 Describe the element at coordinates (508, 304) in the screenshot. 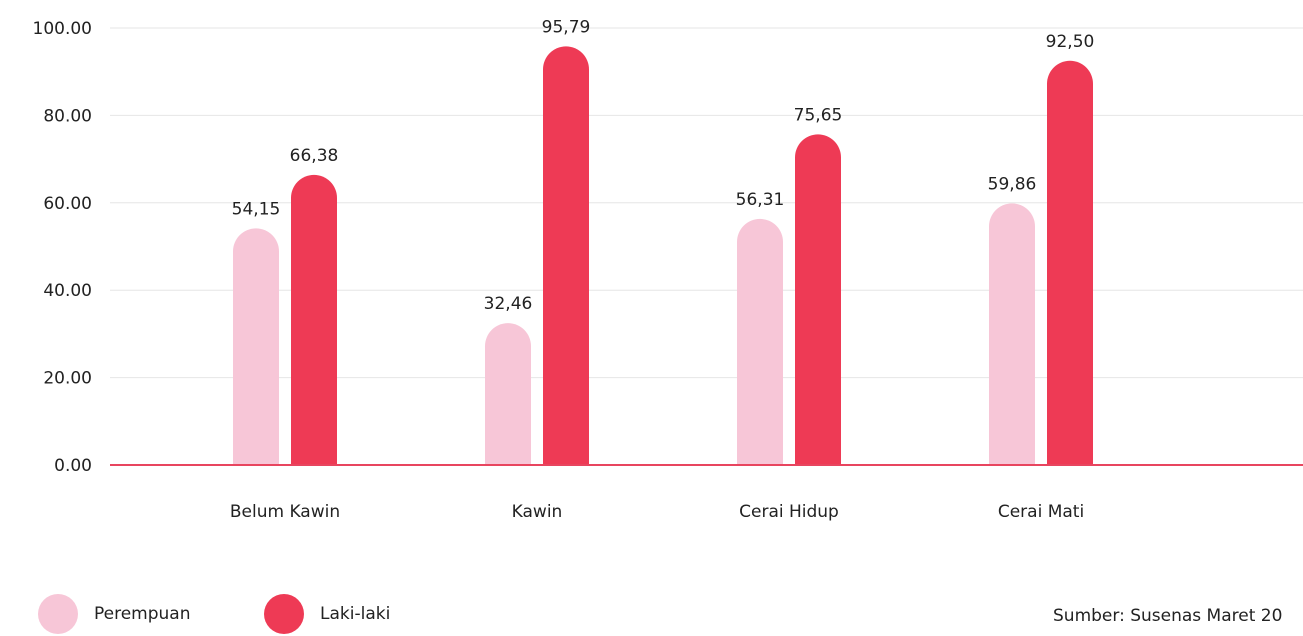

I see `data-label: 32,46` at that location.